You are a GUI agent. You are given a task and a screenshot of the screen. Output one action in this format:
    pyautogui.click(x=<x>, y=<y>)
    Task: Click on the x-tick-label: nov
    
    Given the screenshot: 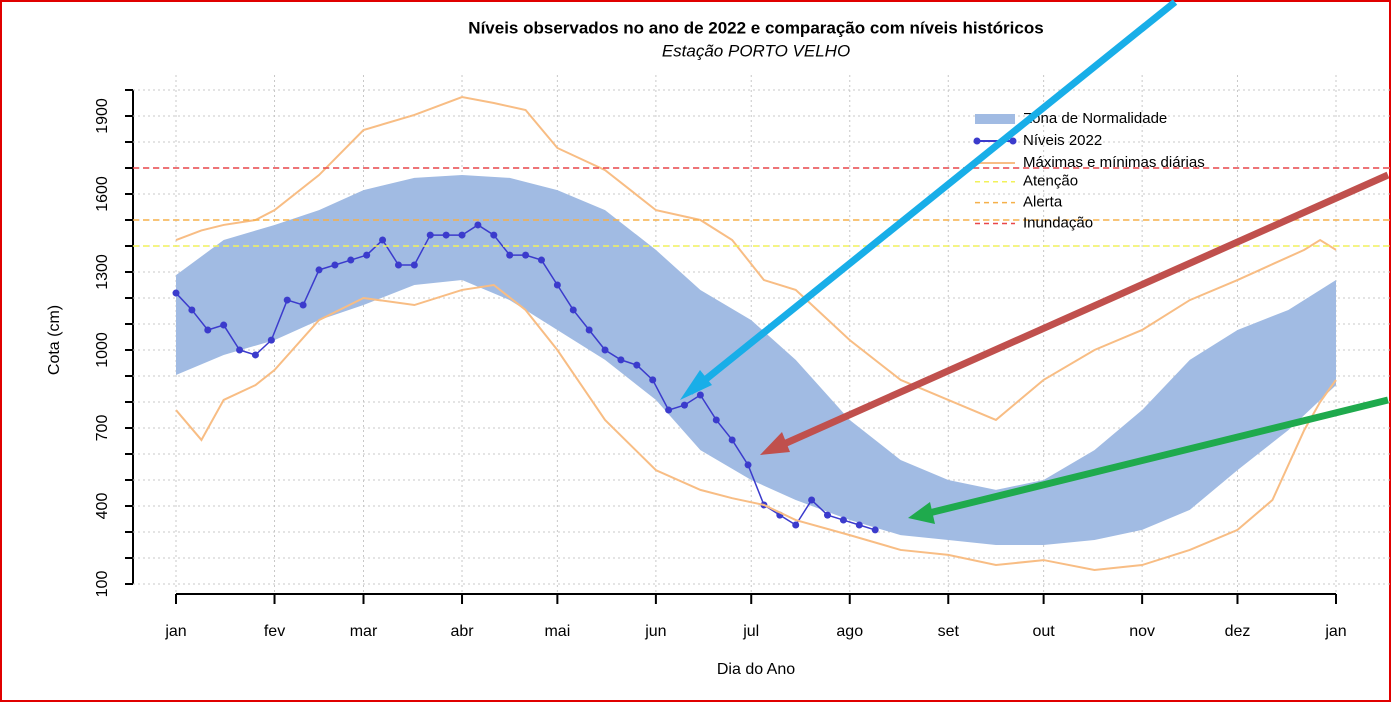 What is the action you would take?
    pyautogui.click(x=1142, y=631)
    